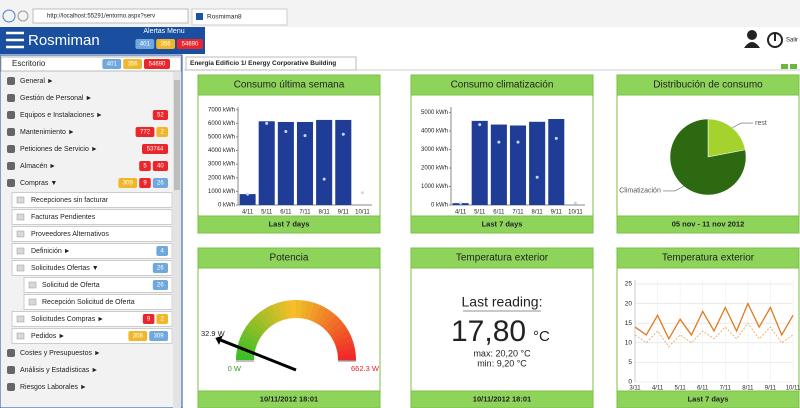  I want to click on logout: Salir, so click(792, 41).